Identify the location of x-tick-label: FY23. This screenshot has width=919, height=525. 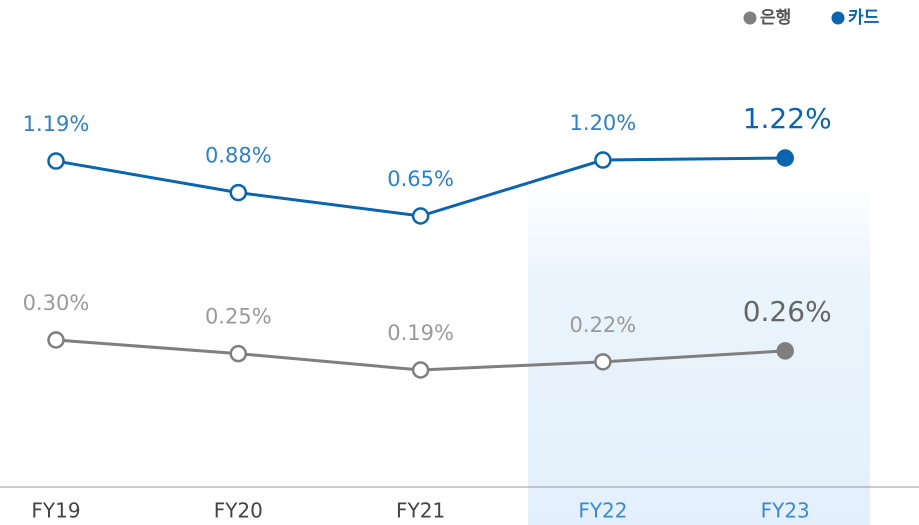
(785, 511).